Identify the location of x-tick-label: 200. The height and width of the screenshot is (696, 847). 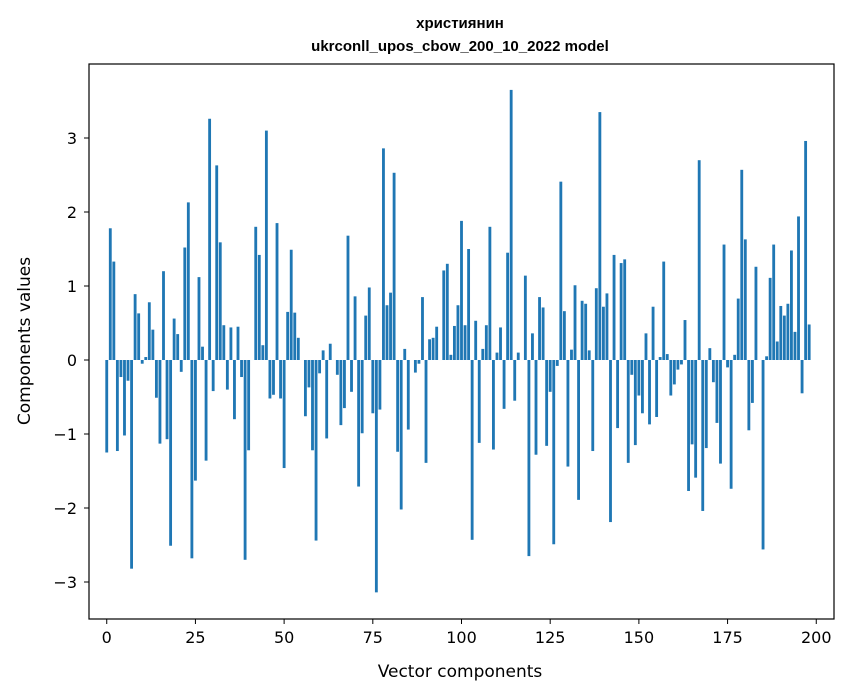
(816, 637).